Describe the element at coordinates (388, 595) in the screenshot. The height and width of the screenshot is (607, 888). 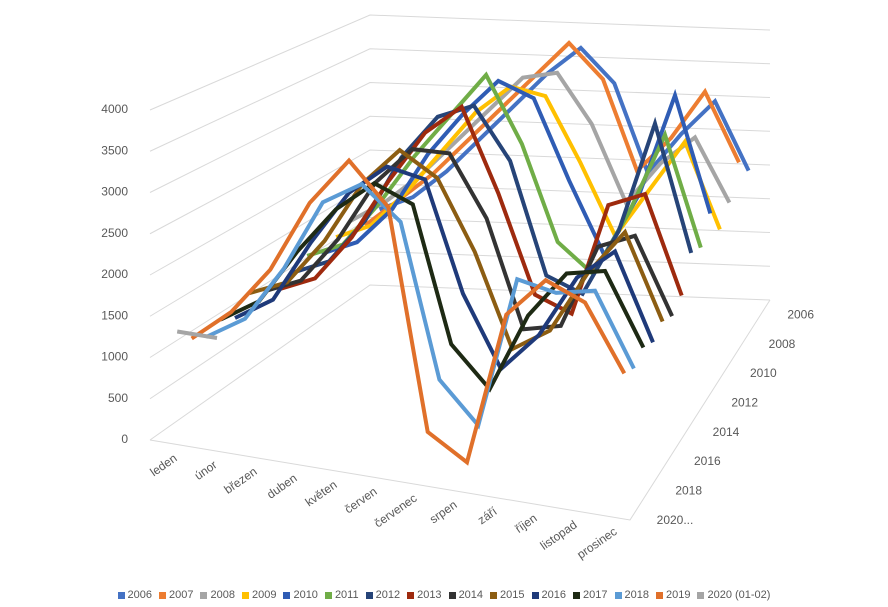
I see `legend-label: 2012` at that location.